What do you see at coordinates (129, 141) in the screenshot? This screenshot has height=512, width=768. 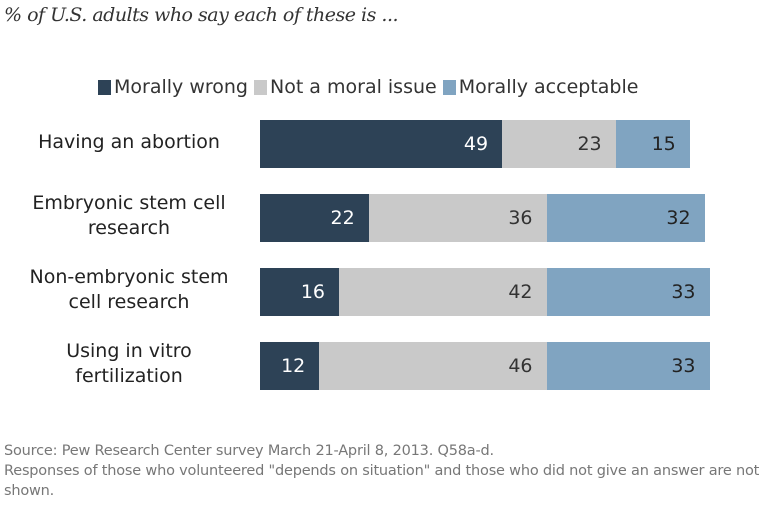 I see `category-label: Having an abortion` at bounding box center [129, 141].